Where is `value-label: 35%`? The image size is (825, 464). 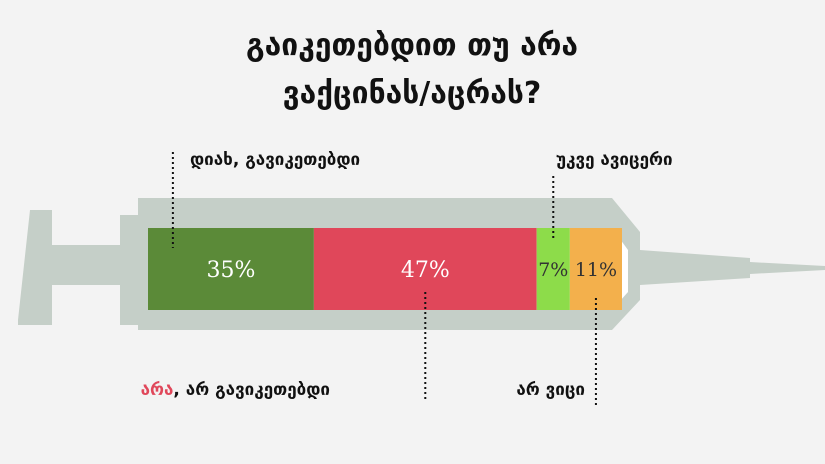
value-label: 35% is located at coordinates (230, 270).